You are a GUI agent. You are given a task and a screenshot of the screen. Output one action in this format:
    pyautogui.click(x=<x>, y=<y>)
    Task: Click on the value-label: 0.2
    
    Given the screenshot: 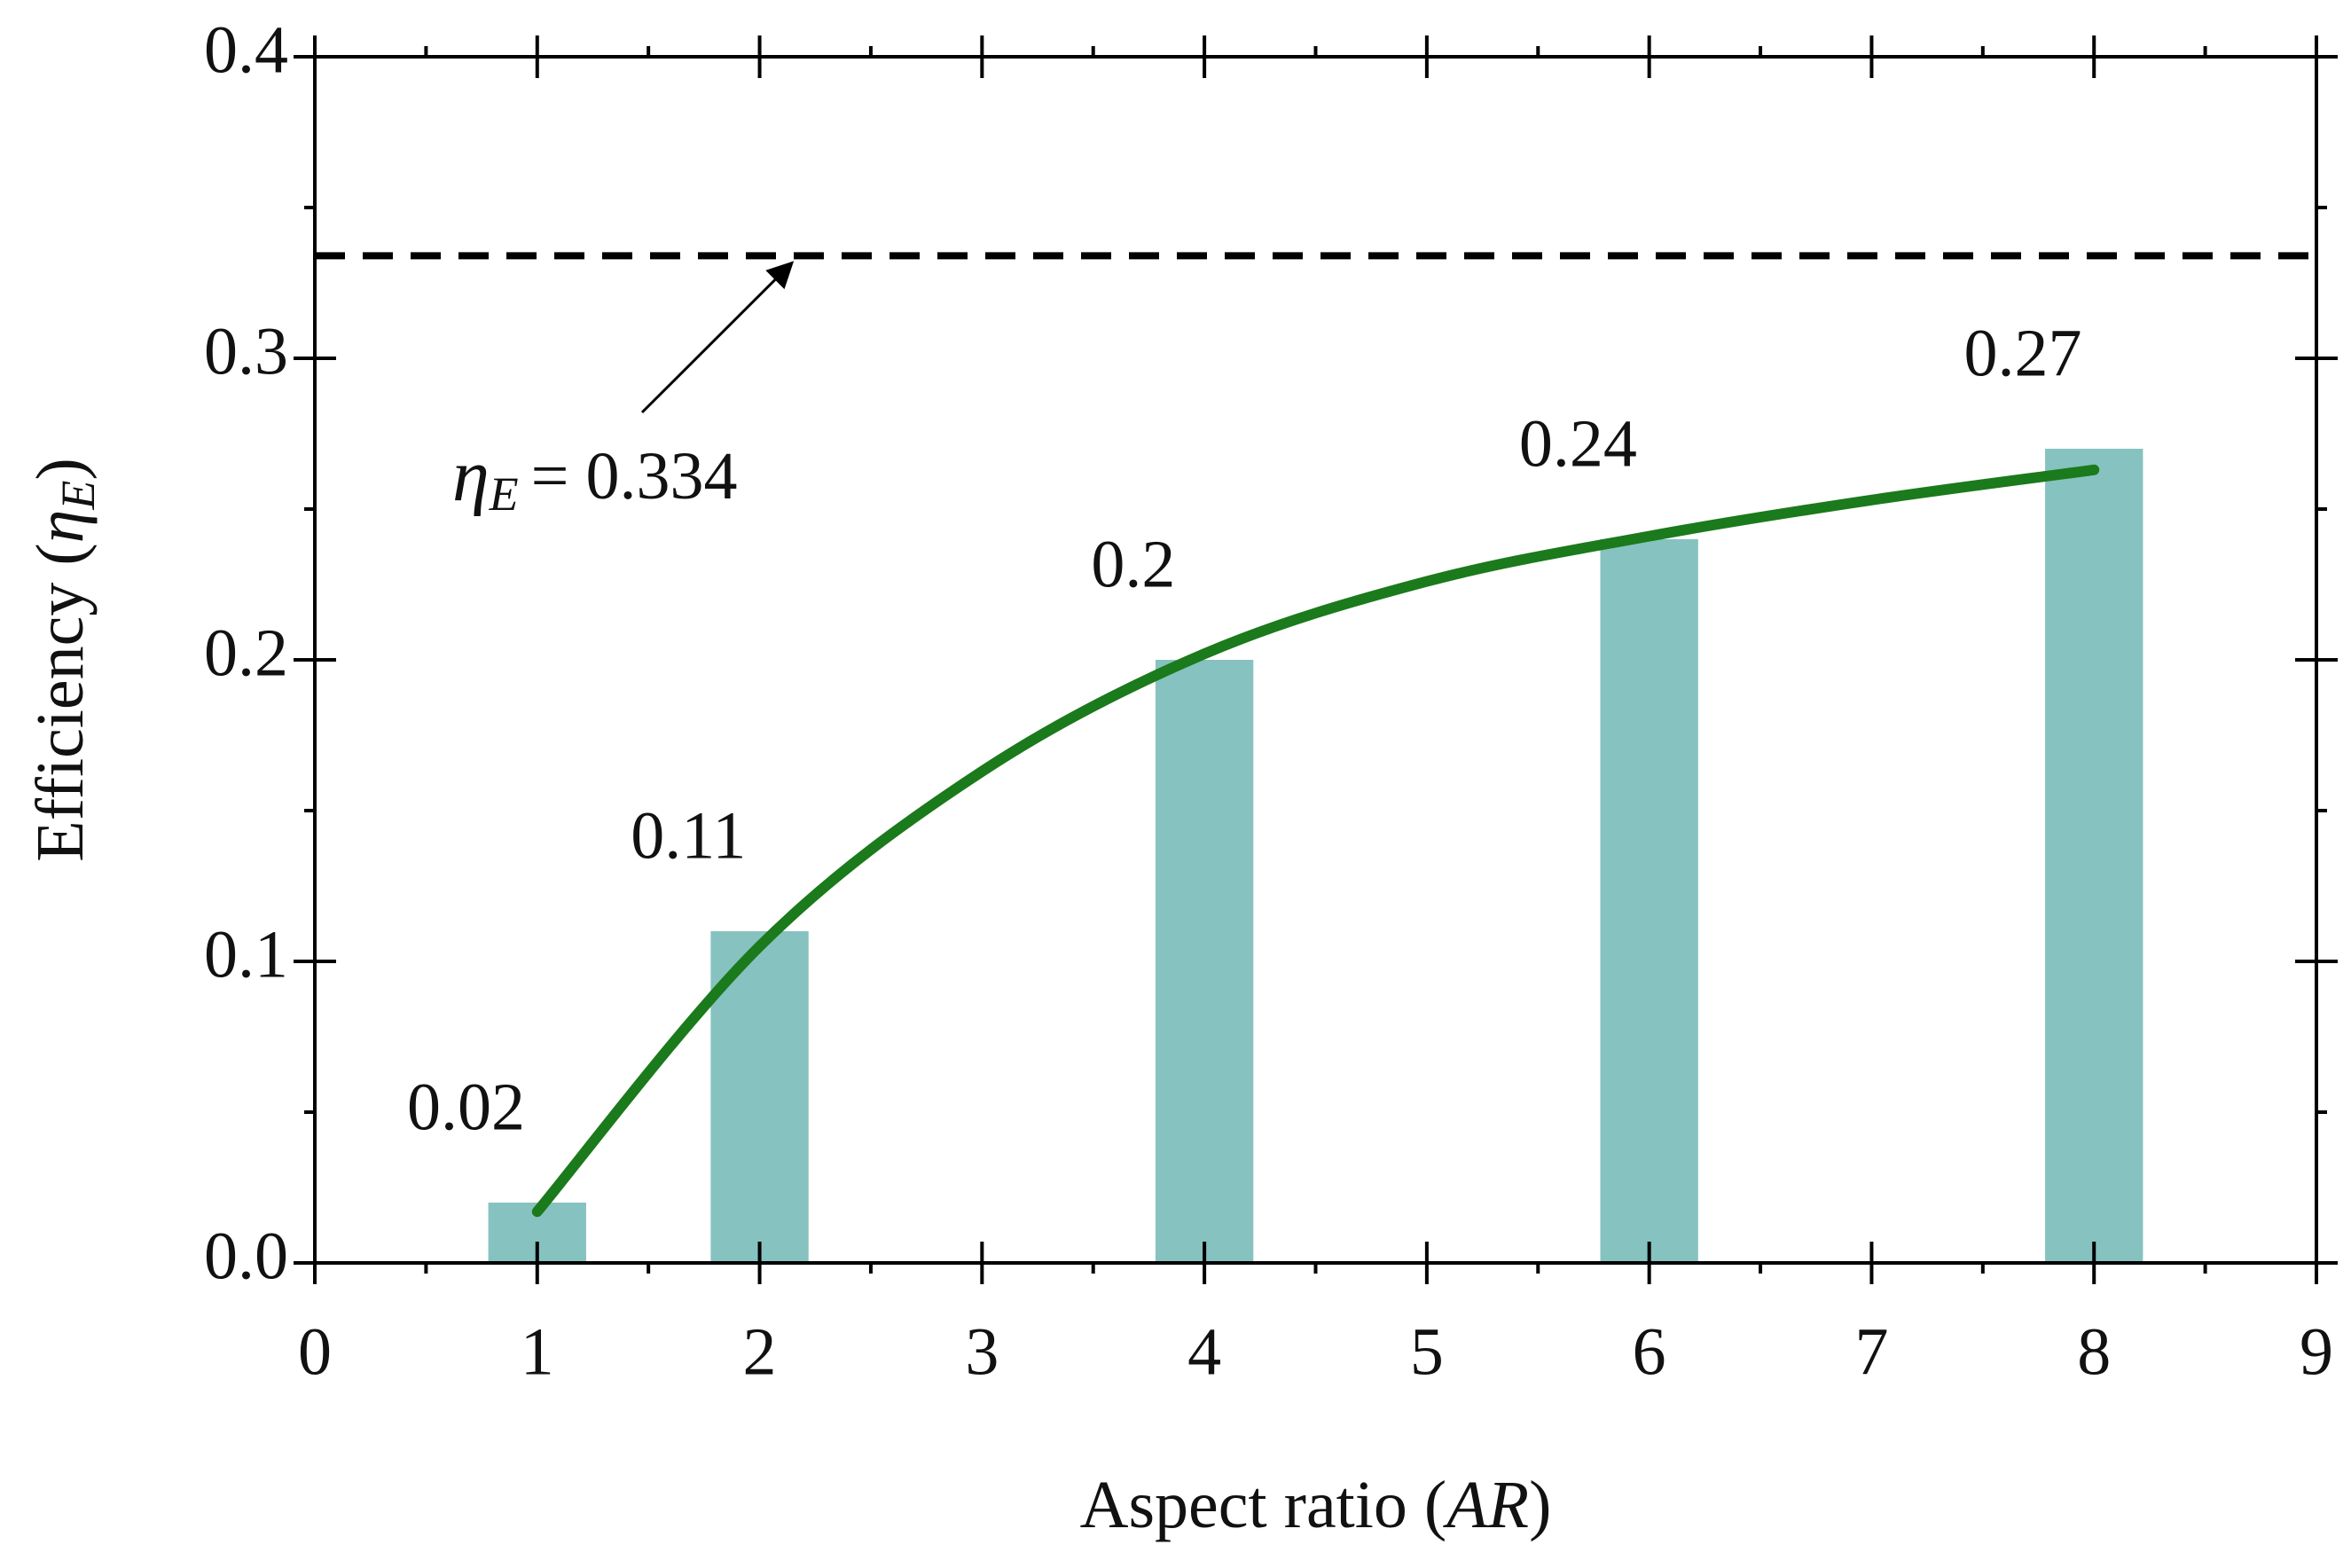 What is the action you would take?
    pyautogui.click(x=1133, y=564)
    